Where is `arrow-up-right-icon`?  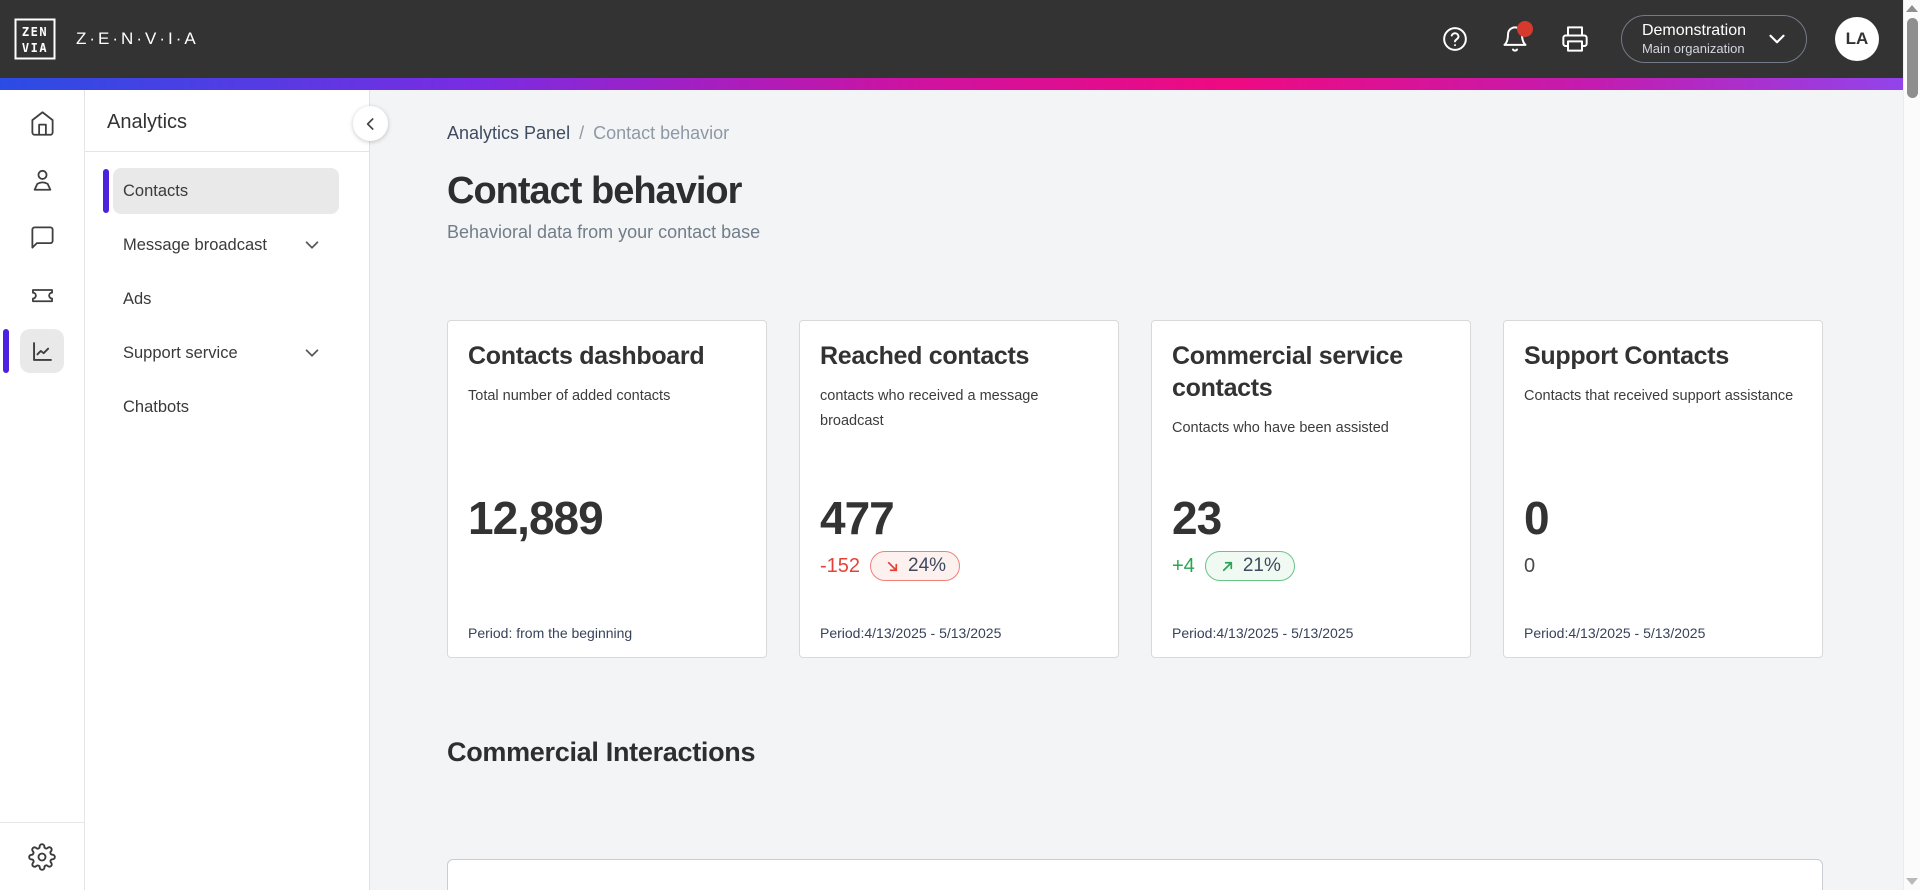 arrow-up-right-icon is located at coordinates (1227, 566).